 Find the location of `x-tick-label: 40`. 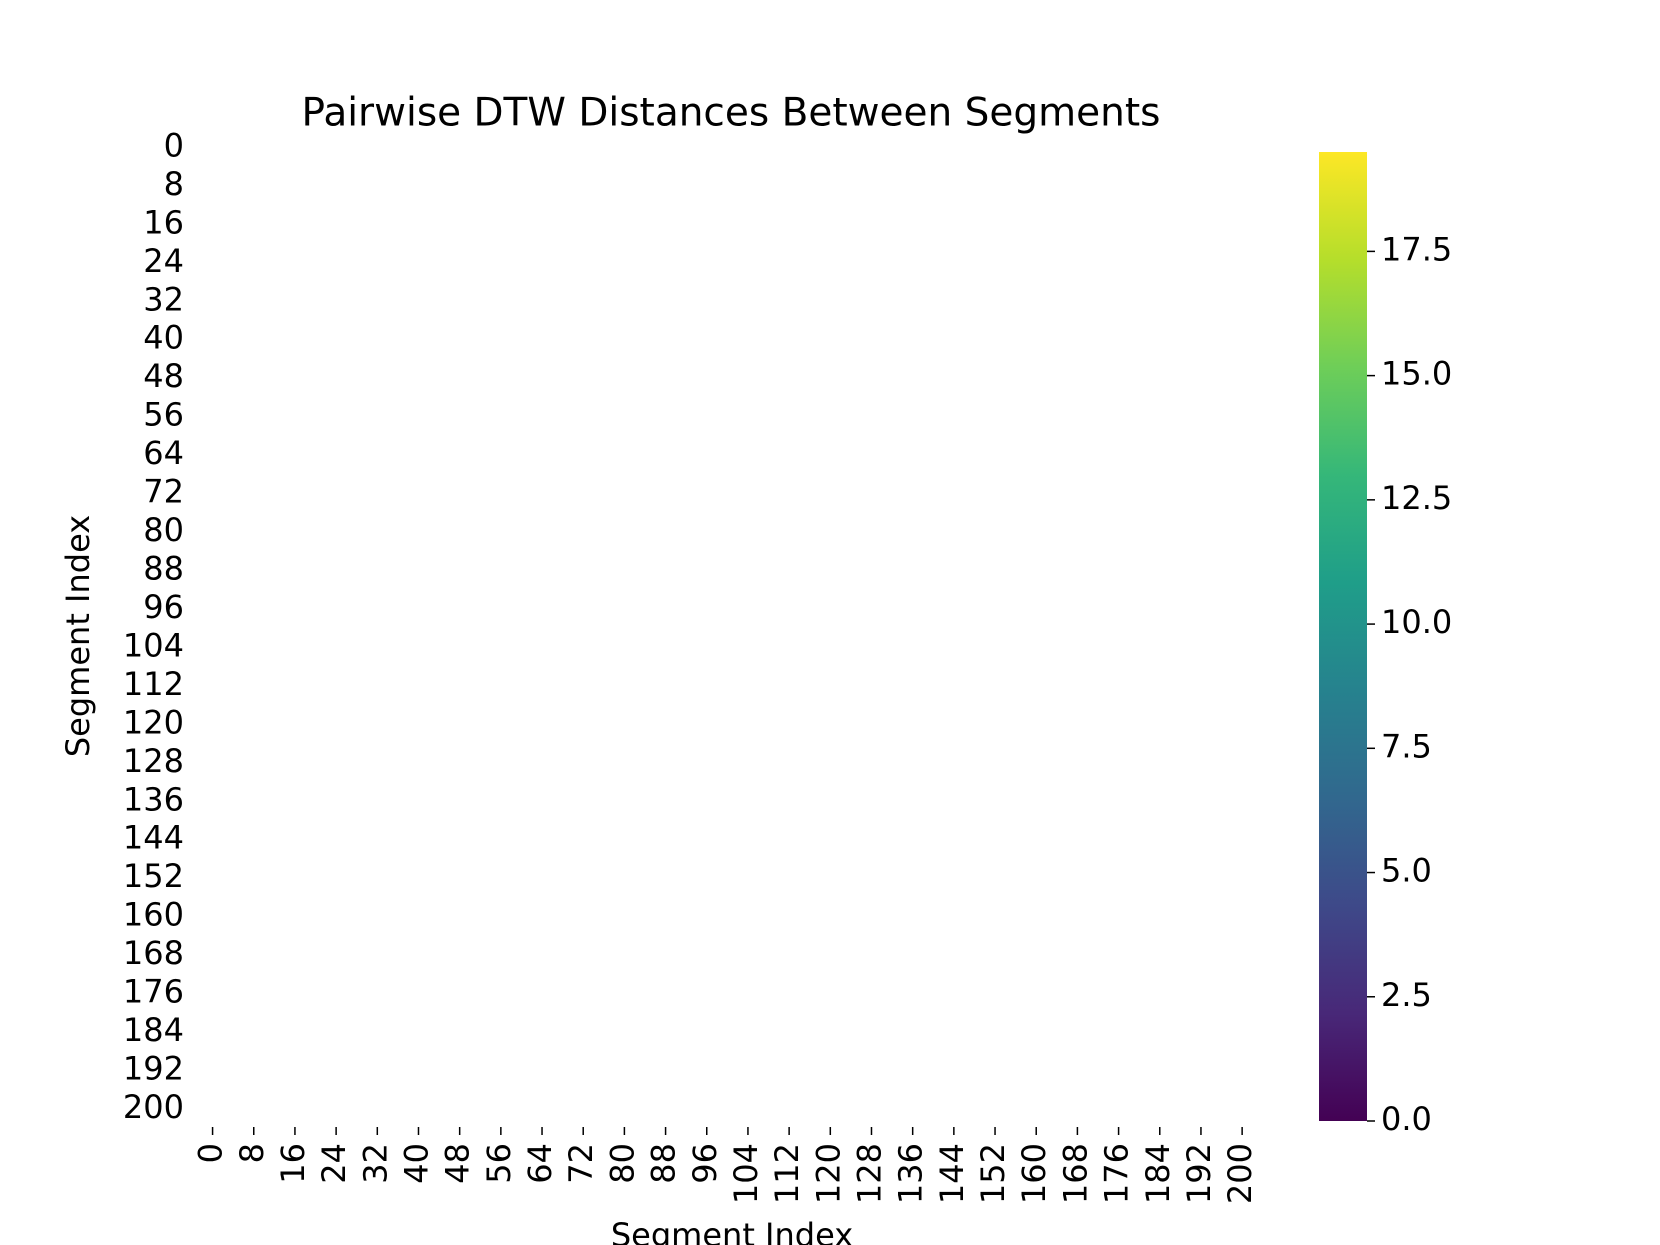

x-tick-label: 40 is located at coordinates (416, 1163).